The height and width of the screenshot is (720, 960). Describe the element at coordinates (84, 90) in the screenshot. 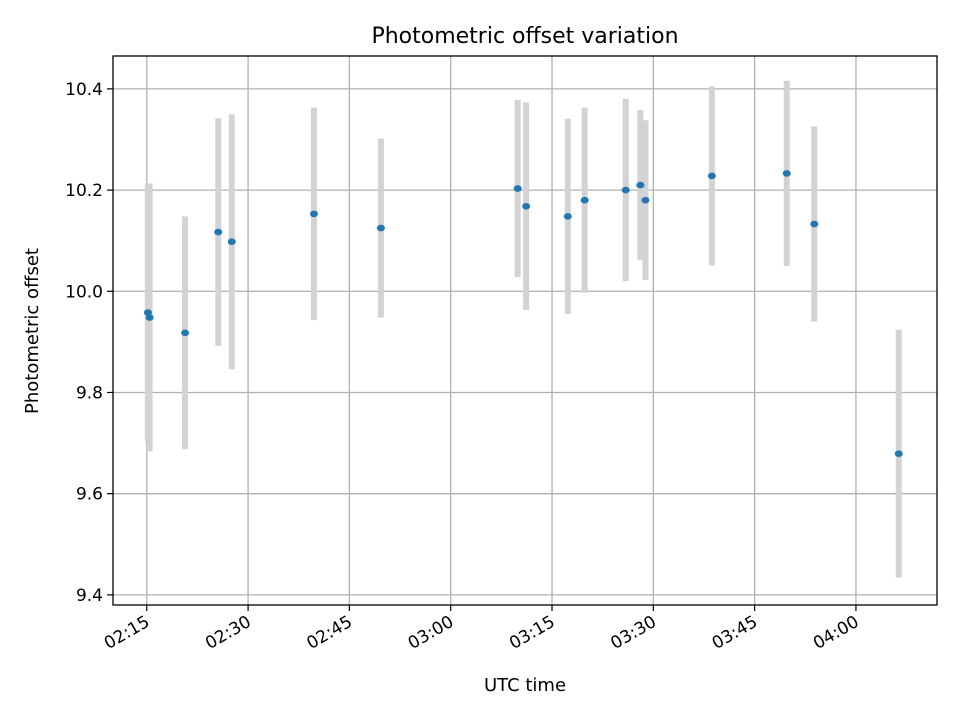

I see `y-tick-label: 10.4` at that location.